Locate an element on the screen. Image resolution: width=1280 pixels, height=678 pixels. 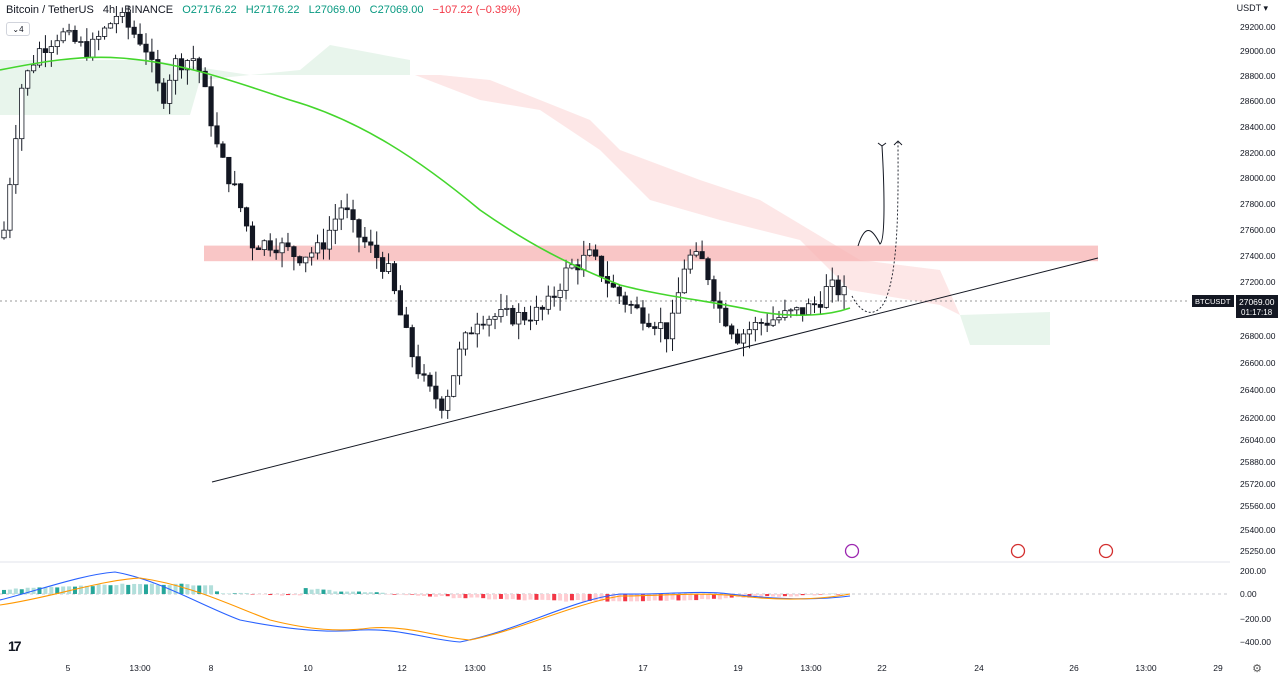
ohlc-close: C27069.00 is located at coordinates (396, 10).